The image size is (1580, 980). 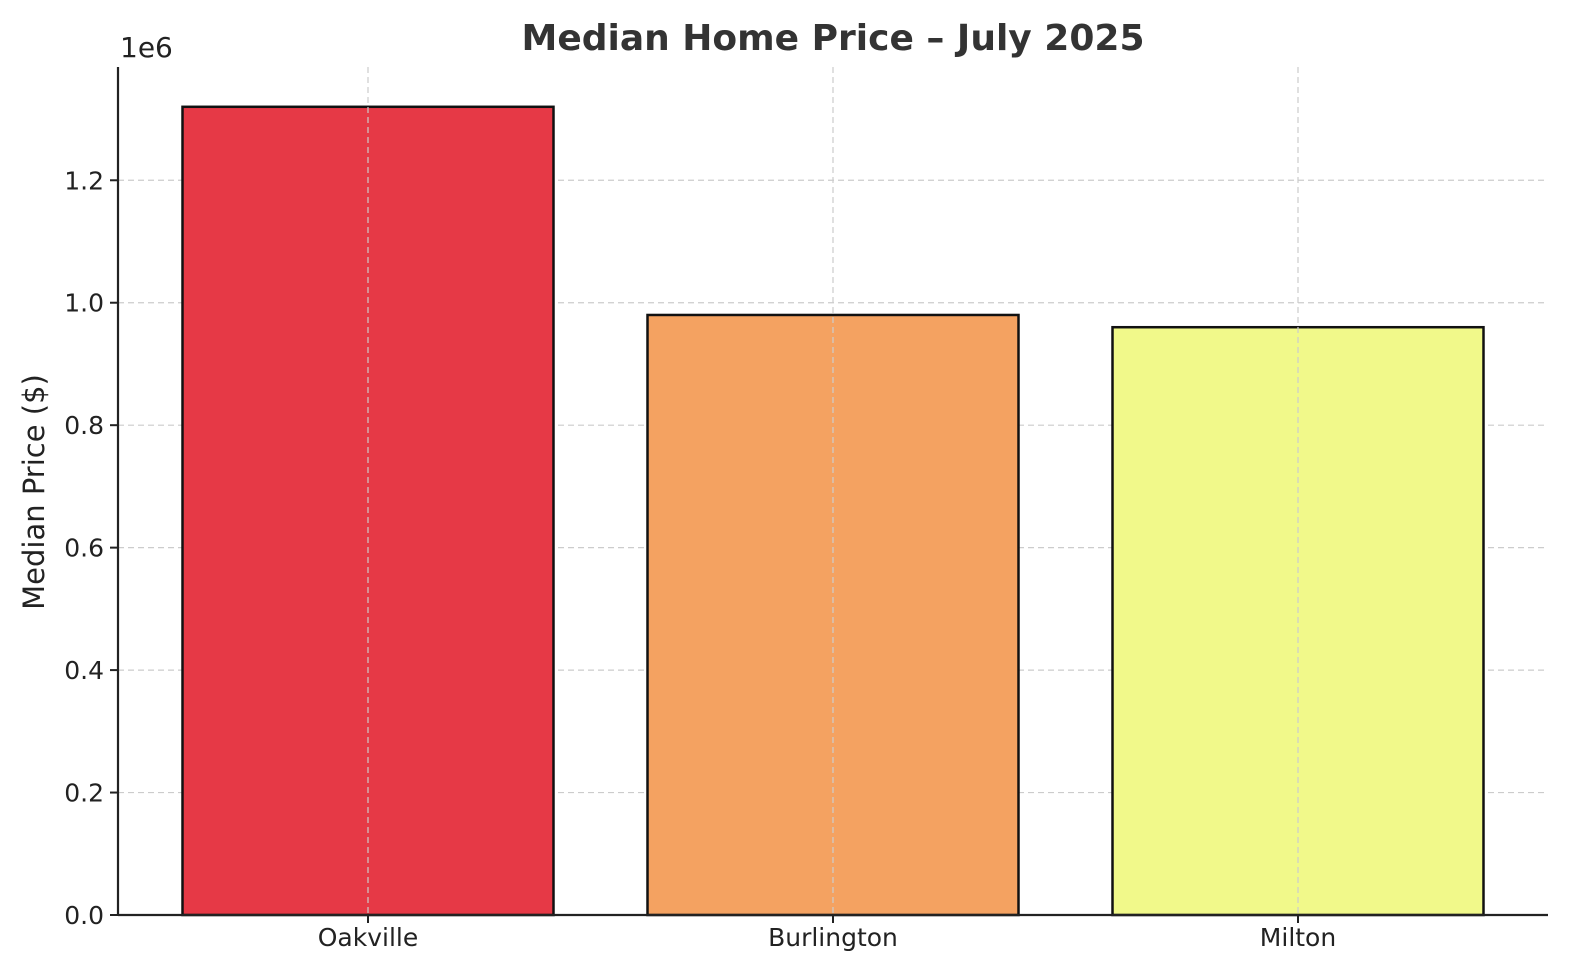 What do you see at coordinates (368, 937) in the screenshot?
I see `x-tick-label: Oakville` at bounding box center [368, 937].